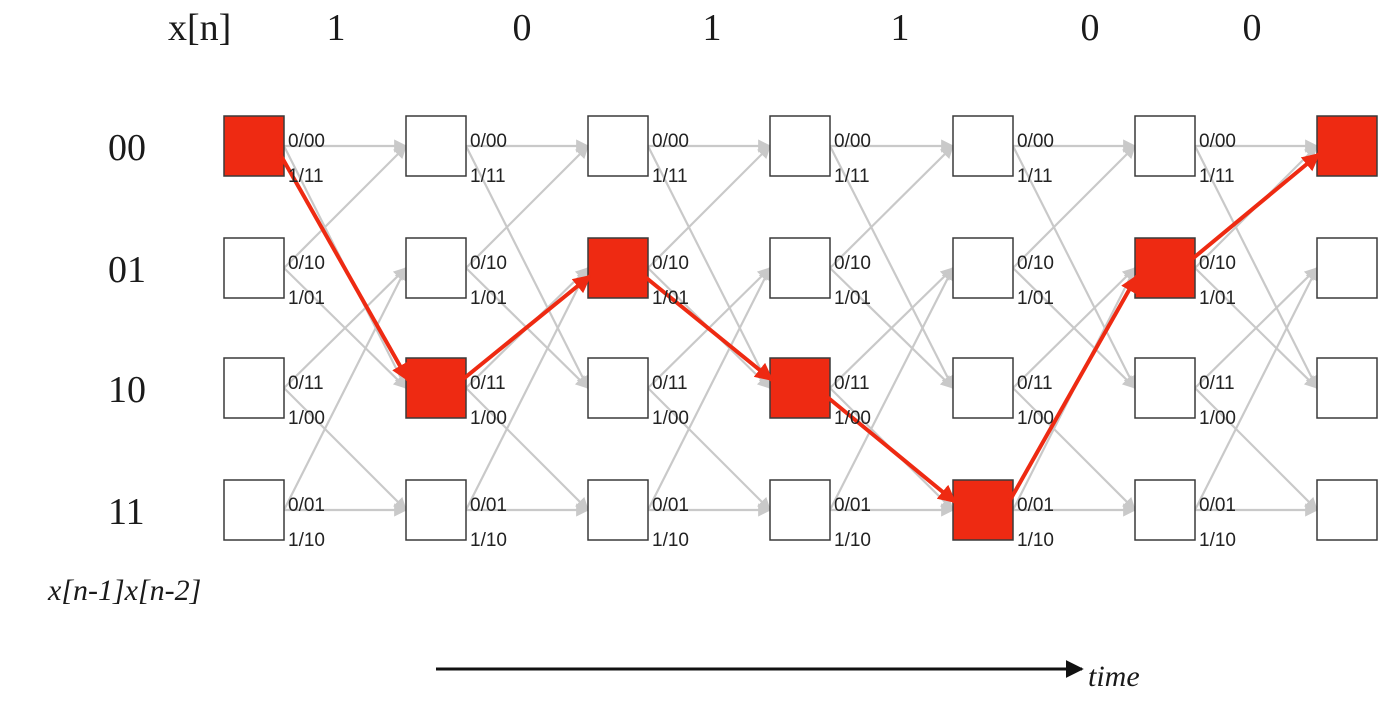 The height and width of the screenshot is (701, 1400). I want to click on state-label: 10, so click(127, 390).